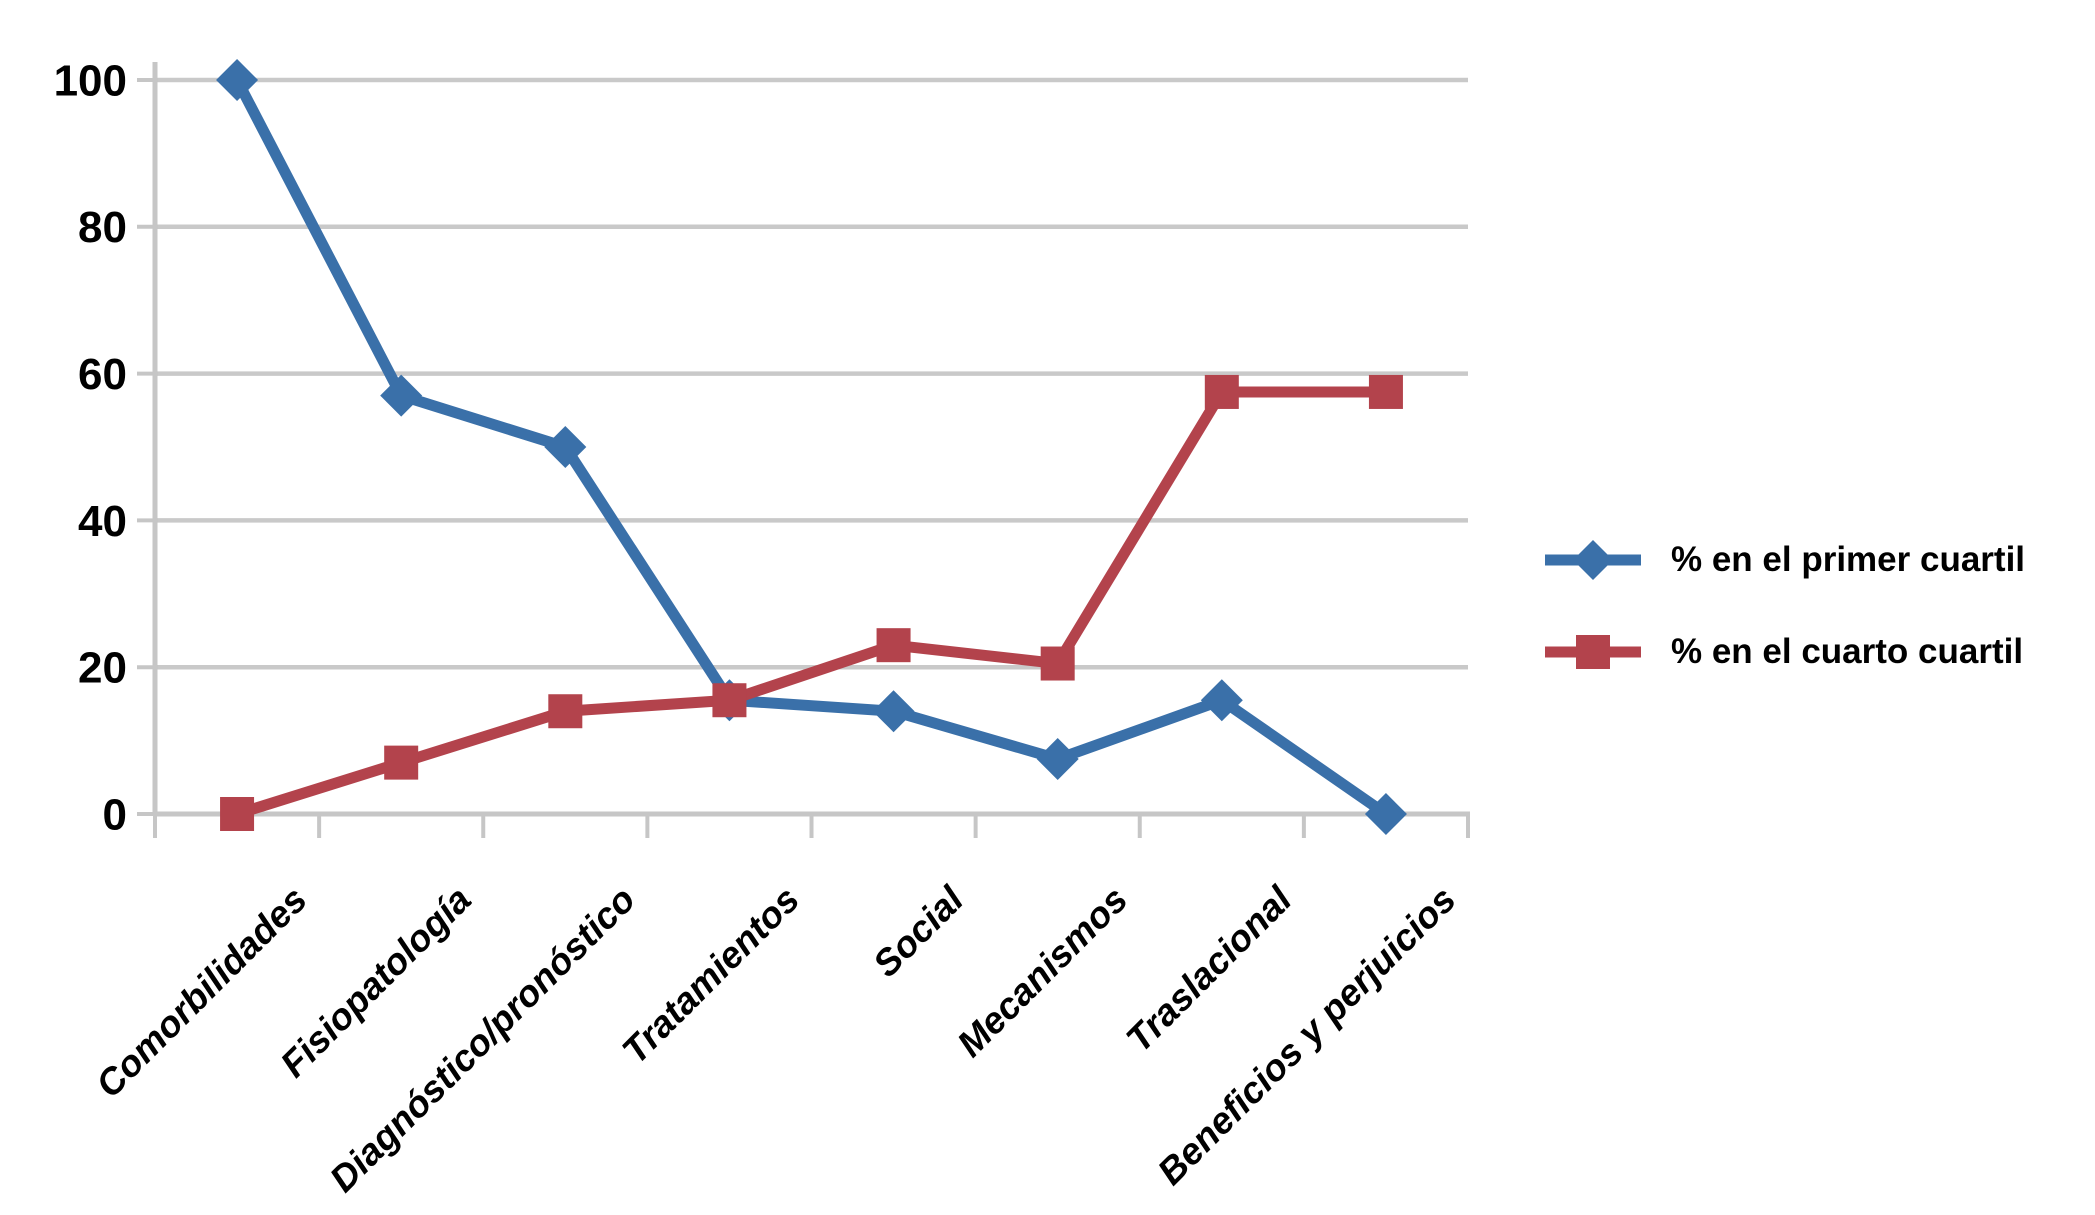 The width and height of the screenshot is (2095, 1215). Describe the element at coordinates (1042, 972) in the screenshot. I see `x-category-label-5: Mecanismos` at that location.